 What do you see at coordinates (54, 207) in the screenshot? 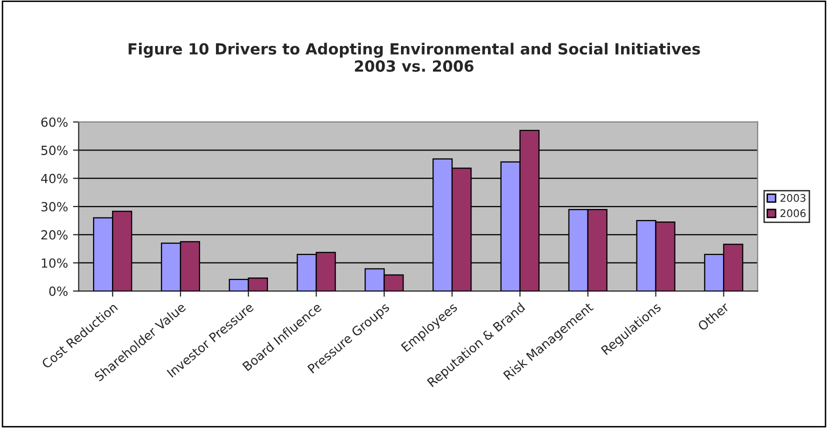
I see `y-tick-label: 30%` at bounding box center [54, 207].